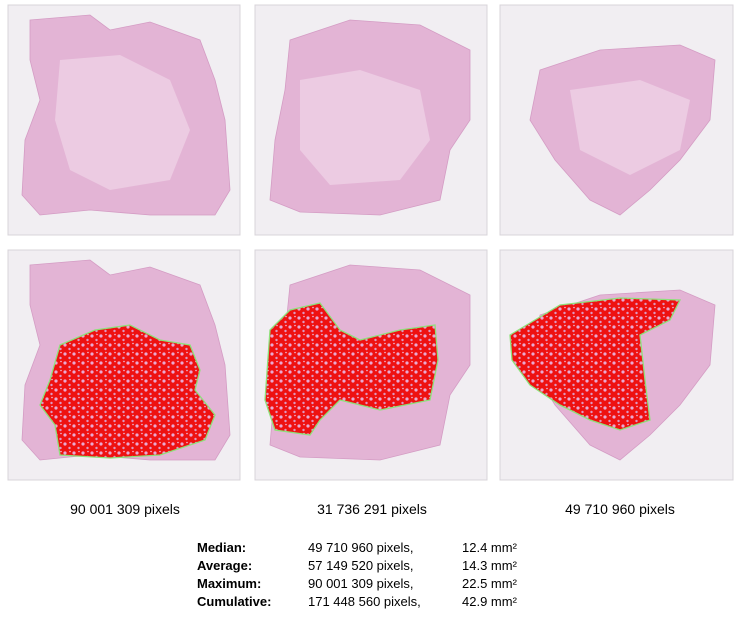 The image size is (738, 625). Describe the element at coordinates (361, 583) in the screenshot. I see `stat-pixels: 90 001 309 pixels,` at that location.